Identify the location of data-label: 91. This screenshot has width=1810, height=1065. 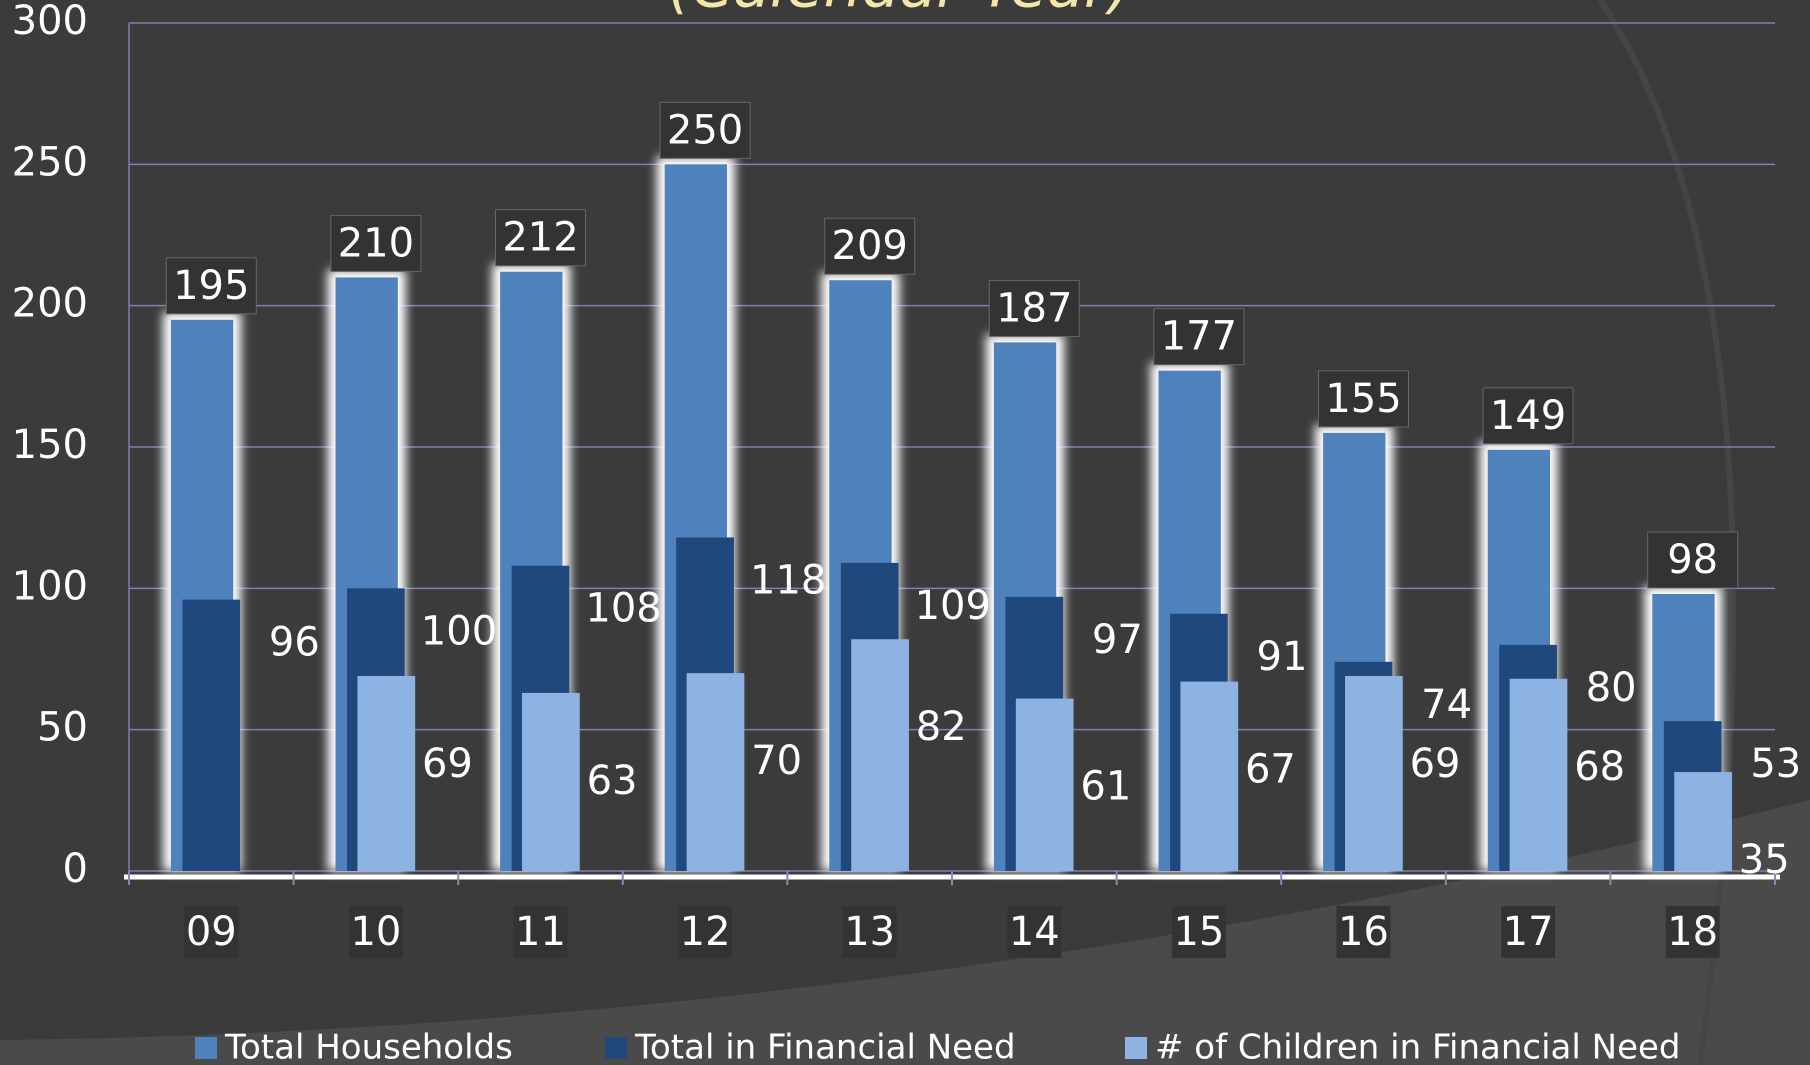
(1282, 657).